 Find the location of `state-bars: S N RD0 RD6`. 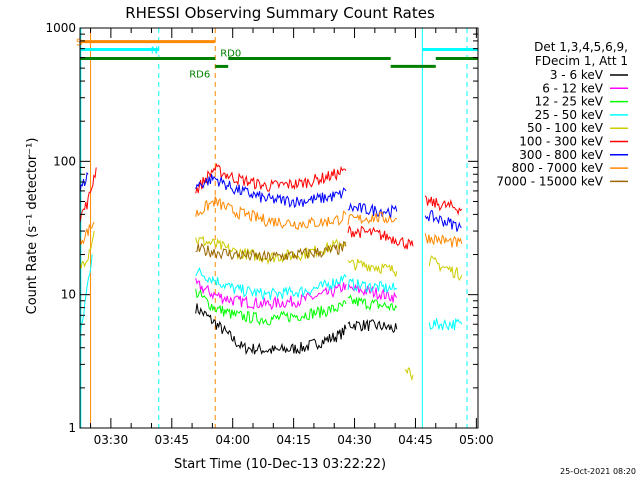

state-bars: S N RD0 RD6 is located at coordinates (277, 59).